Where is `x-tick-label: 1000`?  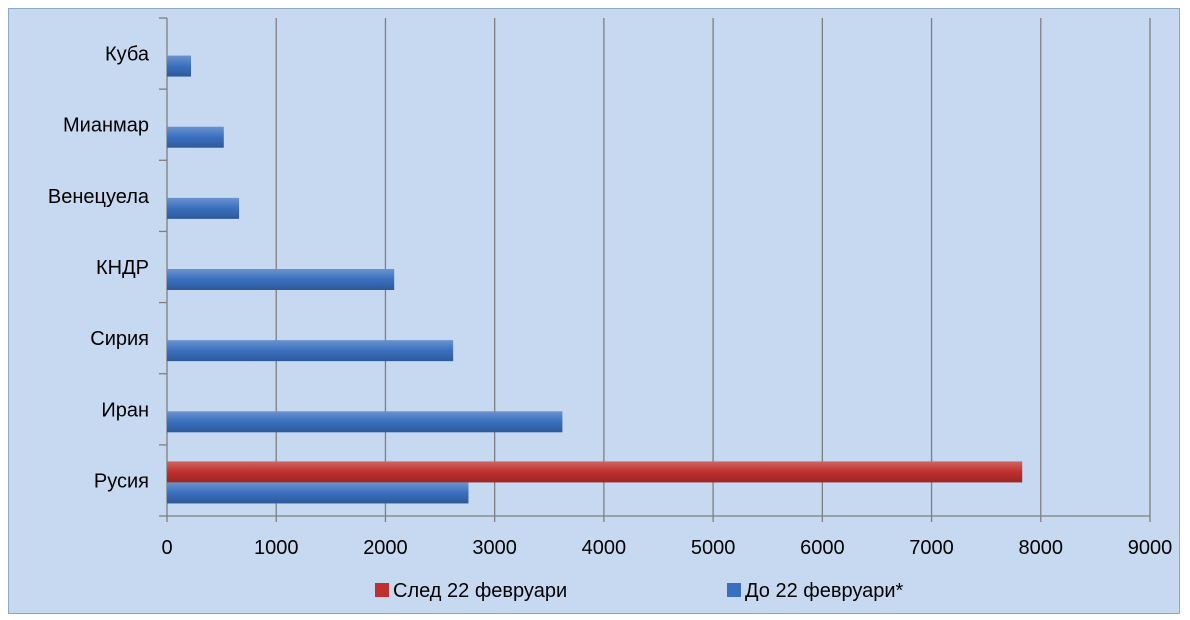 x-tick-label: 1000 is located at coordinates (276, 548).